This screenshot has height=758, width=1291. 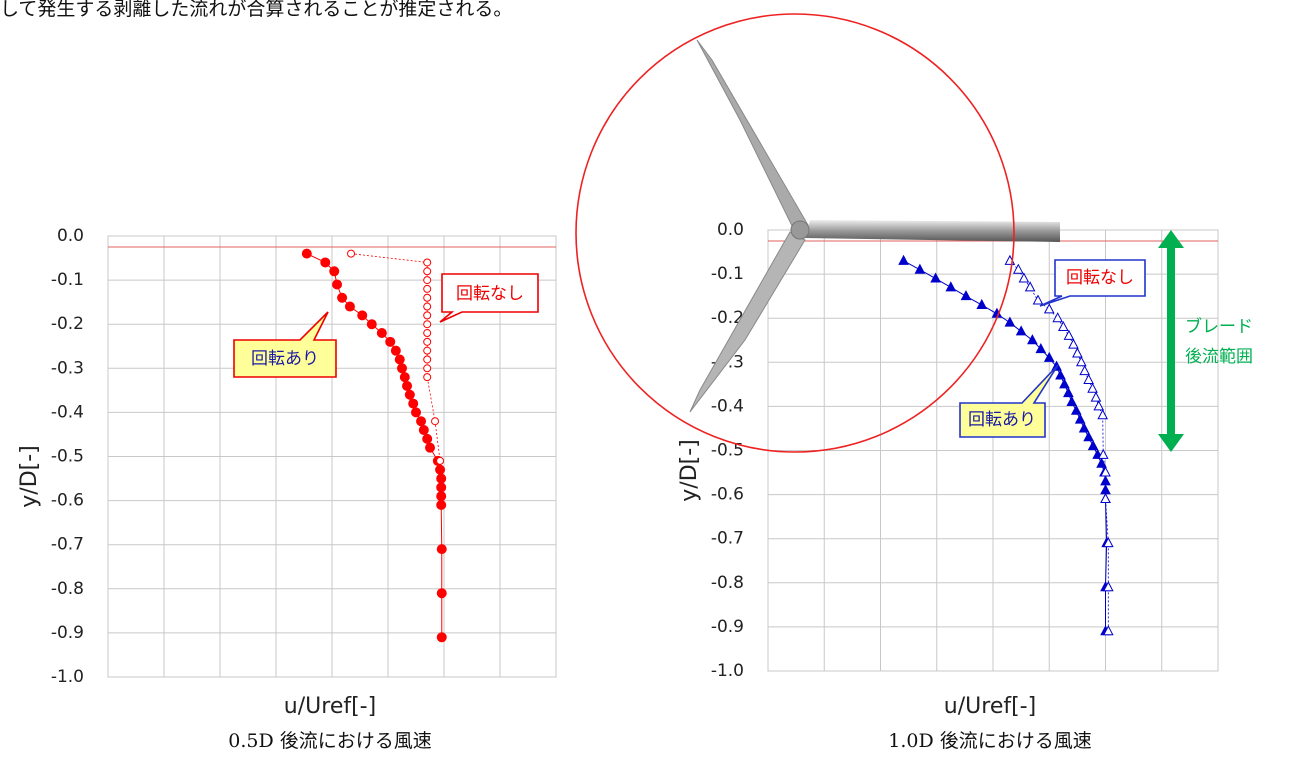 I want to click on y-tick-label: -0.3, so click(x=67, y=368).